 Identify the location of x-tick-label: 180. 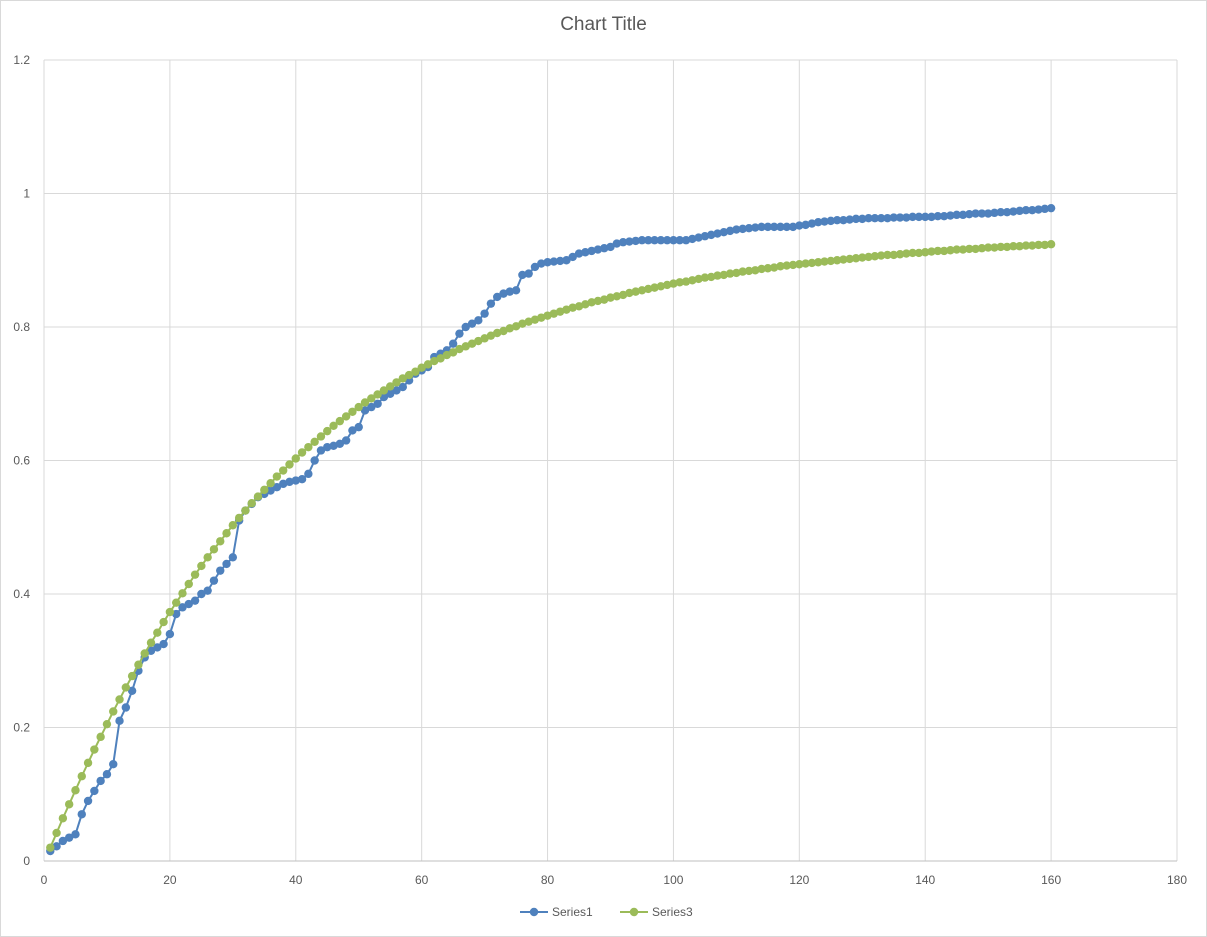
(1177, 880).